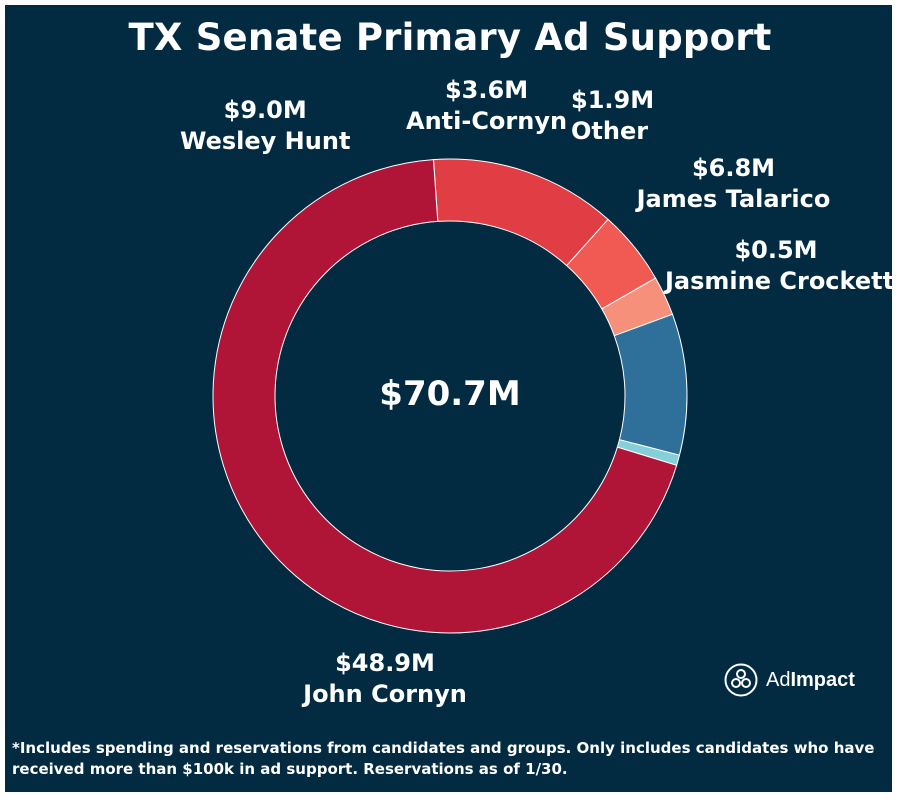  Describe the element at coordinates (385, 679) in the screenshot. I see `slice-label-john-cornyn: $48.9M John Cornyn` at that location.